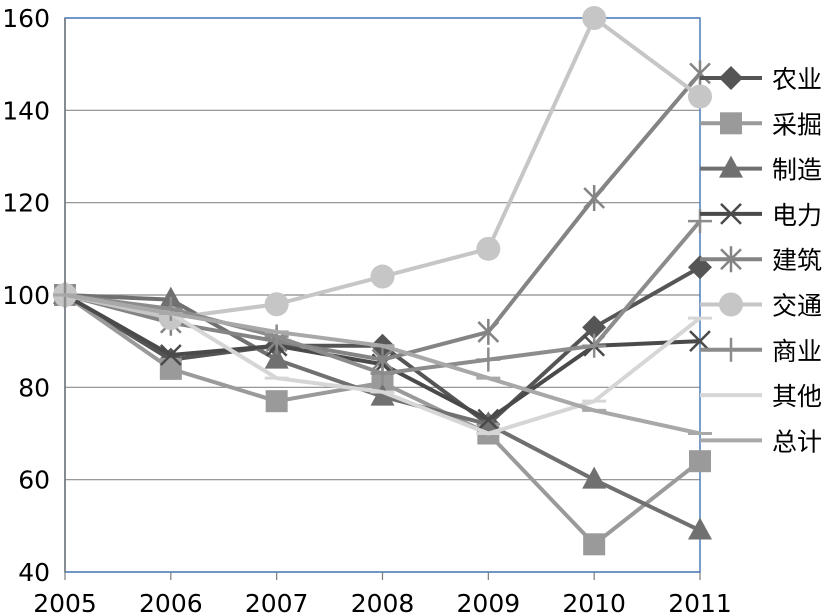 The image size is (838, 615). I want to click on legend-entry: 总计, so click(761, 441).